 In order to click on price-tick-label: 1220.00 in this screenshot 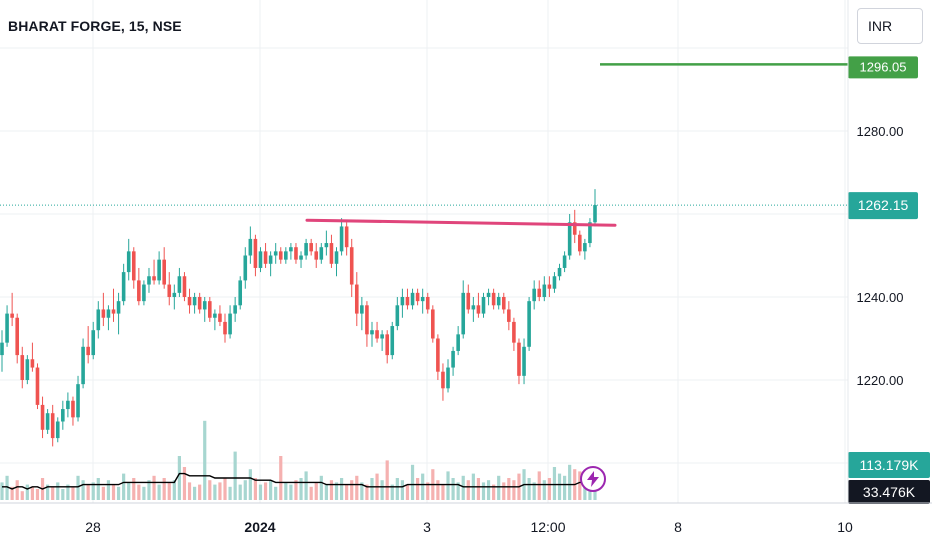, I will do `click(880, 380)`.